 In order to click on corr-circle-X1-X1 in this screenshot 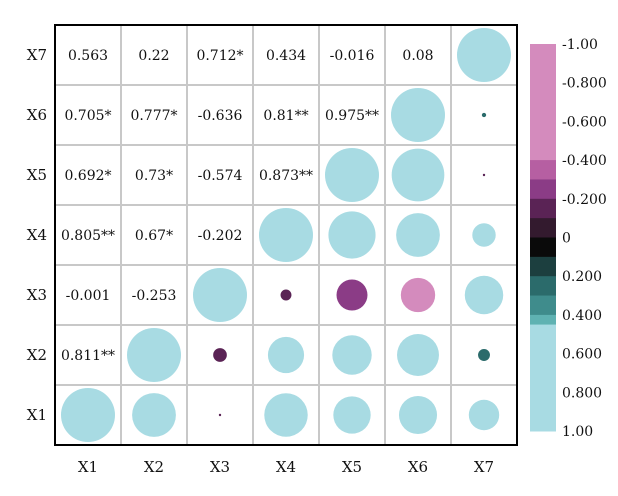, I will do `click(88, 415)`.